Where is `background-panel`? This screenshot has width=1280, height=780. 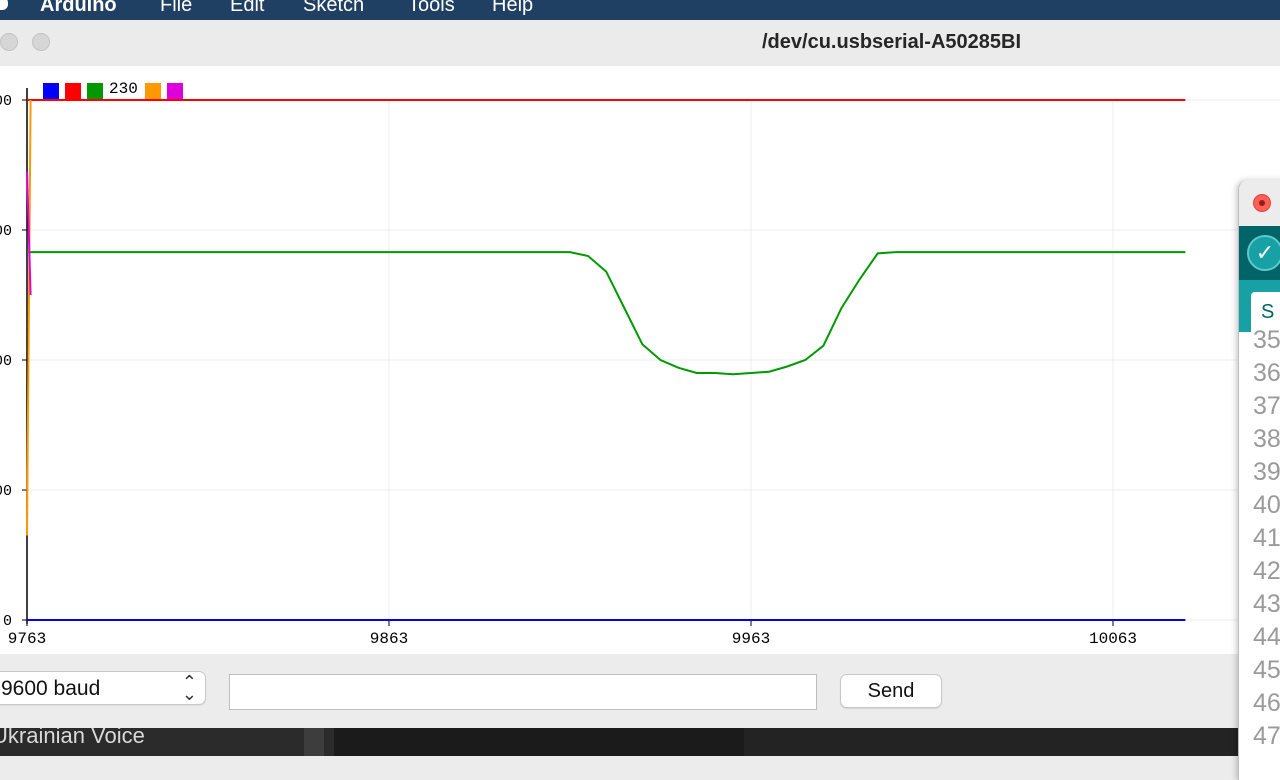 background-panel is located at coordinates (539, 742).